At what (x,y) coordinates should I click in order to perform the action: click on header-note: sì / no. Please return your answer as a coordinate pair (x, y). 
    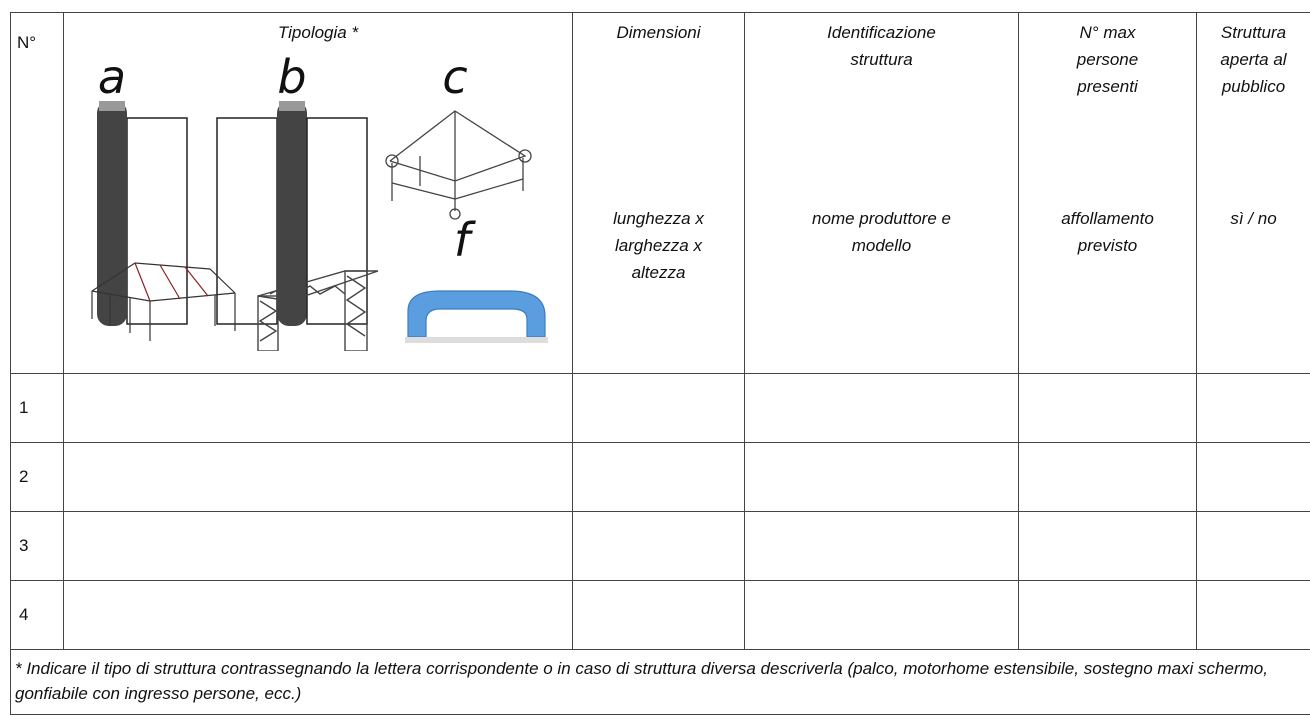
    Looking at the image, I should click on (1253, 218).